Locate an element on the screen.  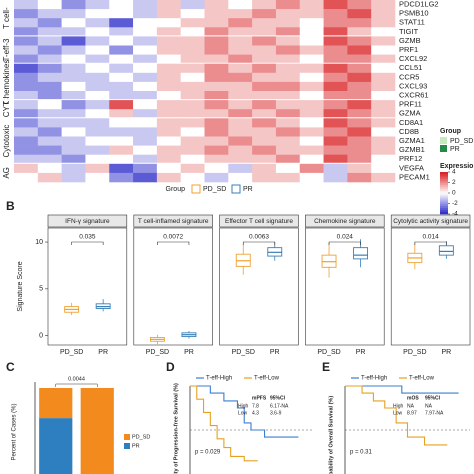
facet-strip is located at coordinates (430, 221).